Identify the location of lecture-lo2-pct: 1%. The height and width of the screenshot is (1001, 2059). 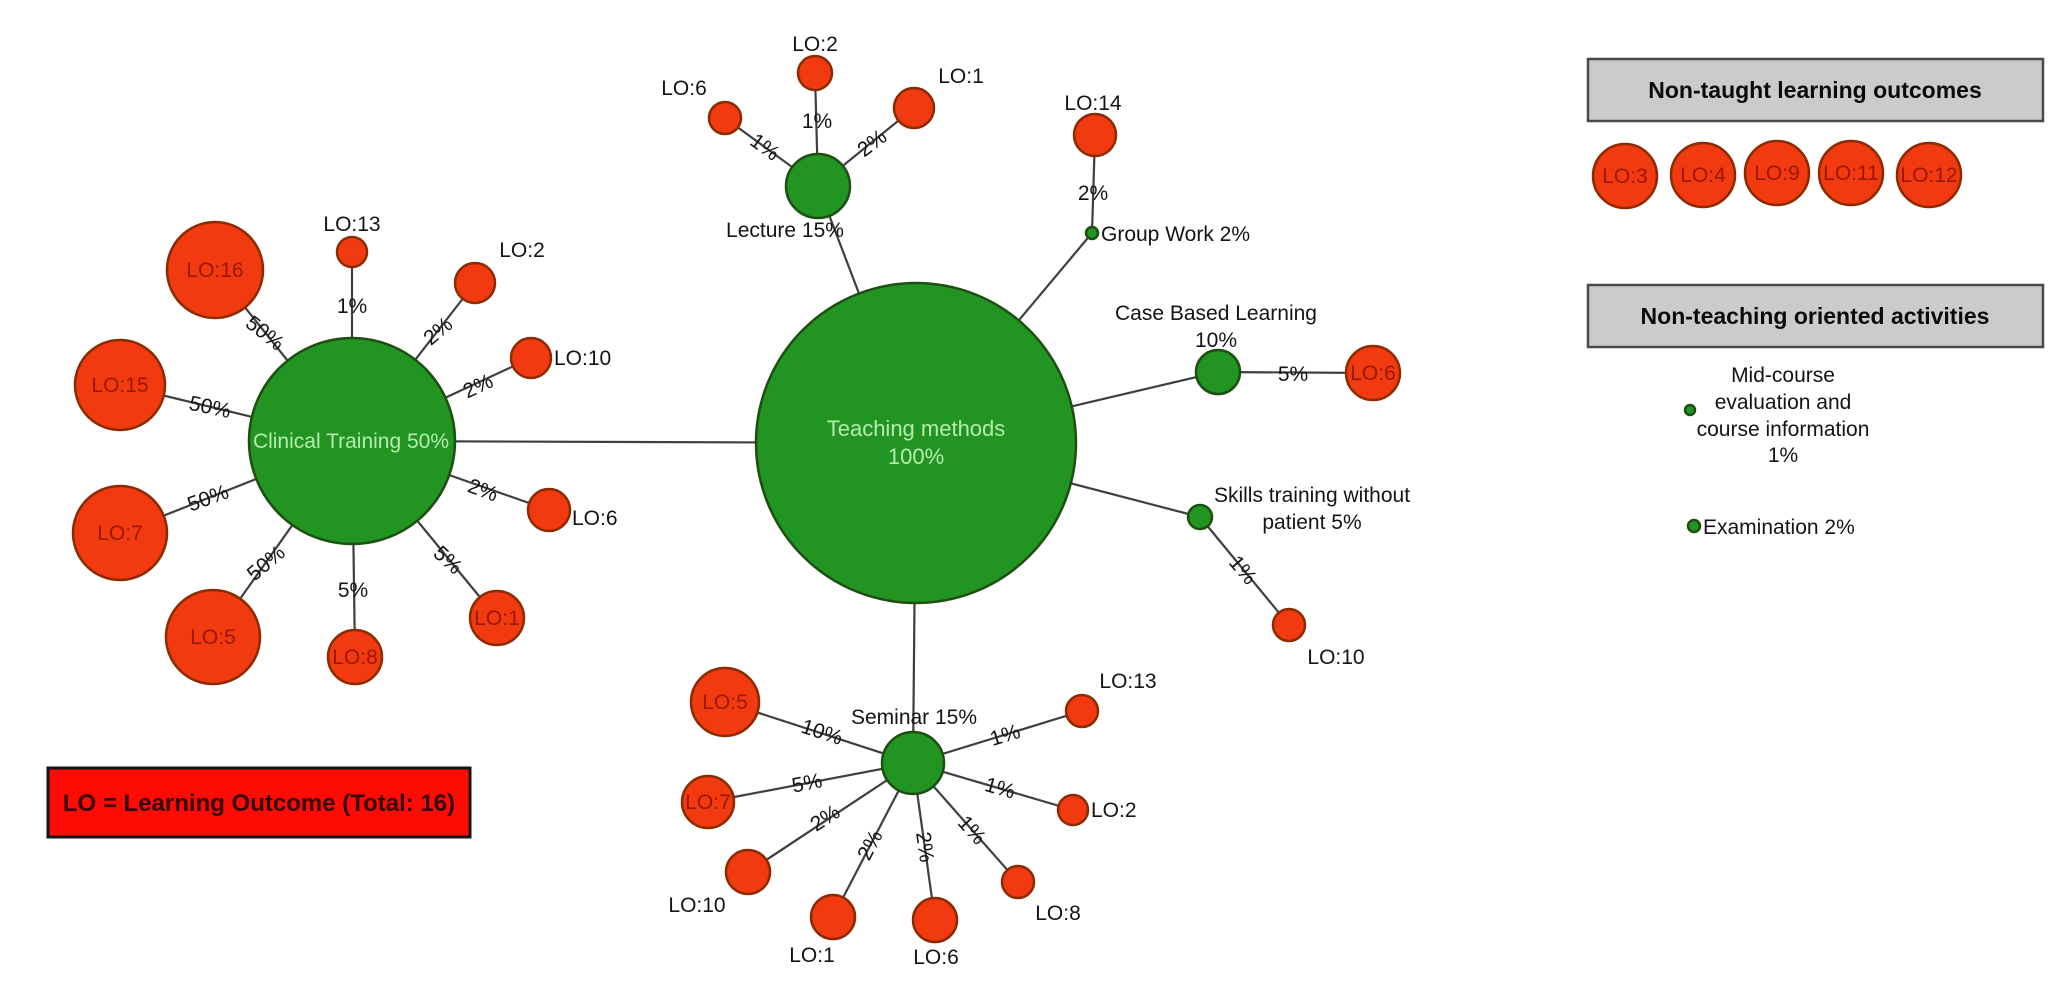
(817, 121).